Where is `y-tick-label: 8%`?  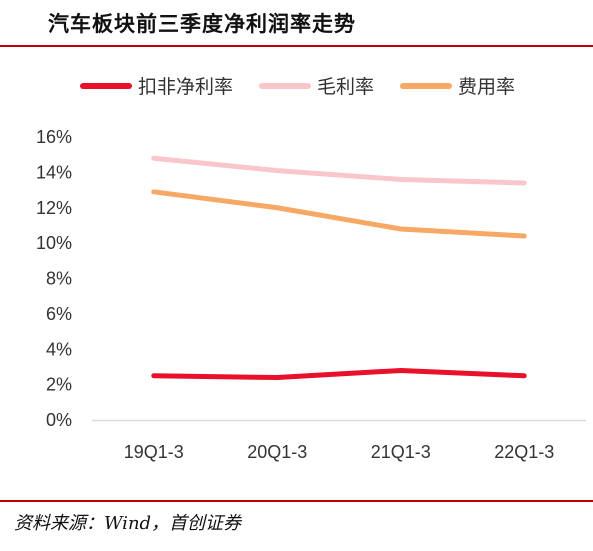 y-tick-label: 8% is located at coordinates (59, 279).